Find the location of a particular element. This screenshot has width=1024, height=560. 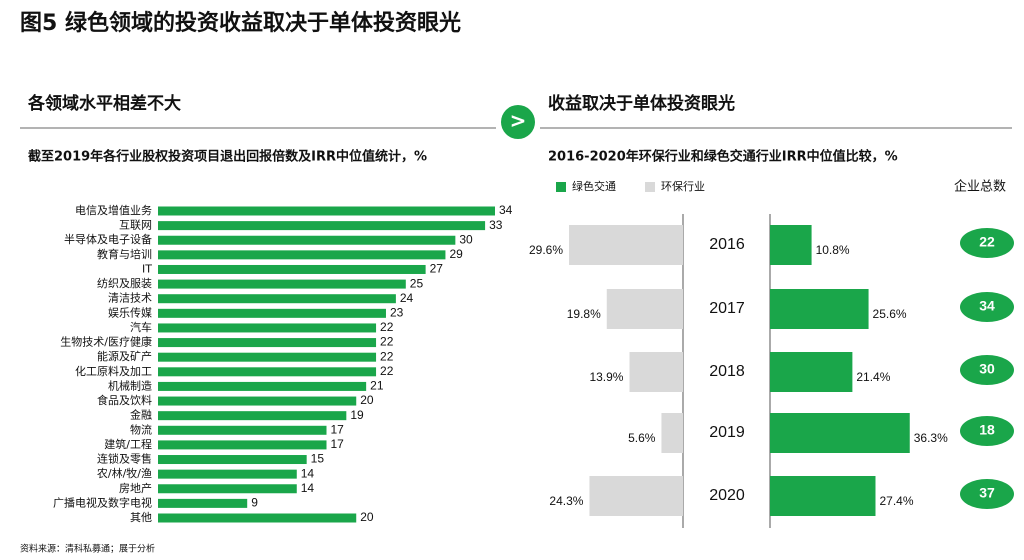

category-label: 广播电视及数字电视 is located at coordinates (102, 502).